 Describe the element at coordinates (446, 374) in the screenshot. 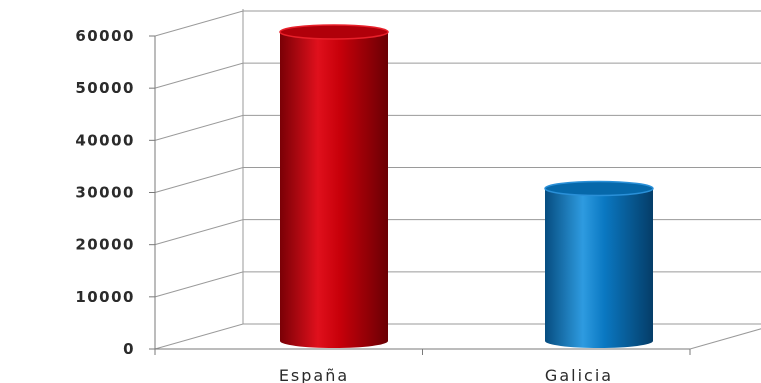

I see `x-category-labels: España Galicia` at that location.